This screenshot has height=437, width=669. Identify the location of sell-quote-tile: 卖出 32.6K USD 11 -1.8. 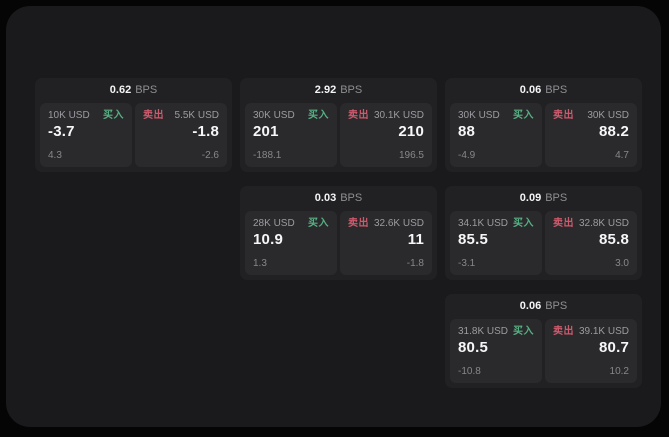
(386, 243).